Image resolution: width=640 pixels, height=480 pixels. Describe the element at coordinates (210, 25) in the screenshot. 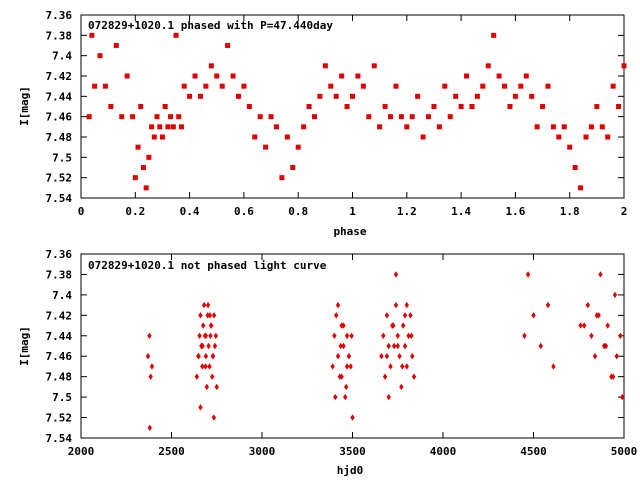

I see `chart-title: 072829+1020.1 phased with P=47.440day` at that location.